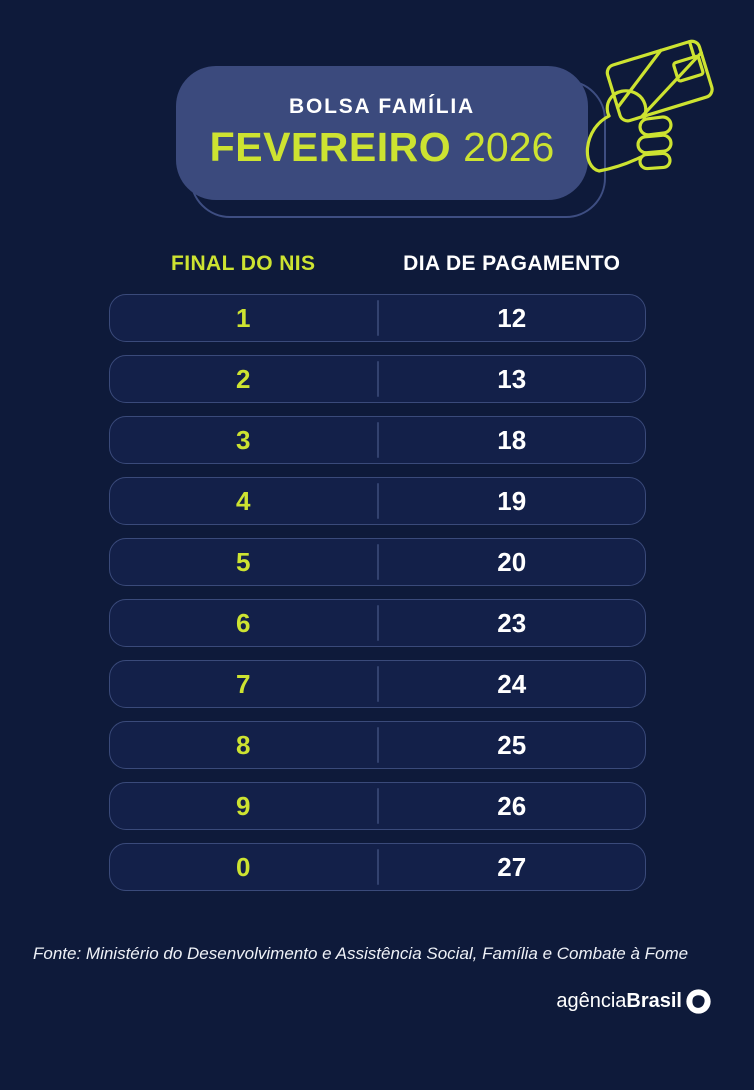  What do you see at coordinates (512, 622) in the screenshot?
I see `day-cell: 23` at bounding box center [512, 622].